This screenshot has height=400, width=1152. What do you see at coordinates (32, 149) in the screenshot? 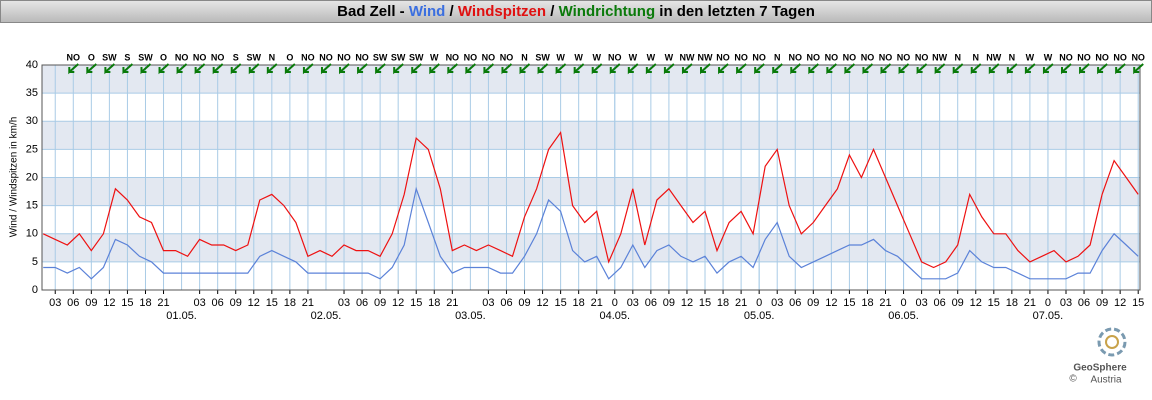
I see `y-tick-label: 25` at bounding box center [32, 149].